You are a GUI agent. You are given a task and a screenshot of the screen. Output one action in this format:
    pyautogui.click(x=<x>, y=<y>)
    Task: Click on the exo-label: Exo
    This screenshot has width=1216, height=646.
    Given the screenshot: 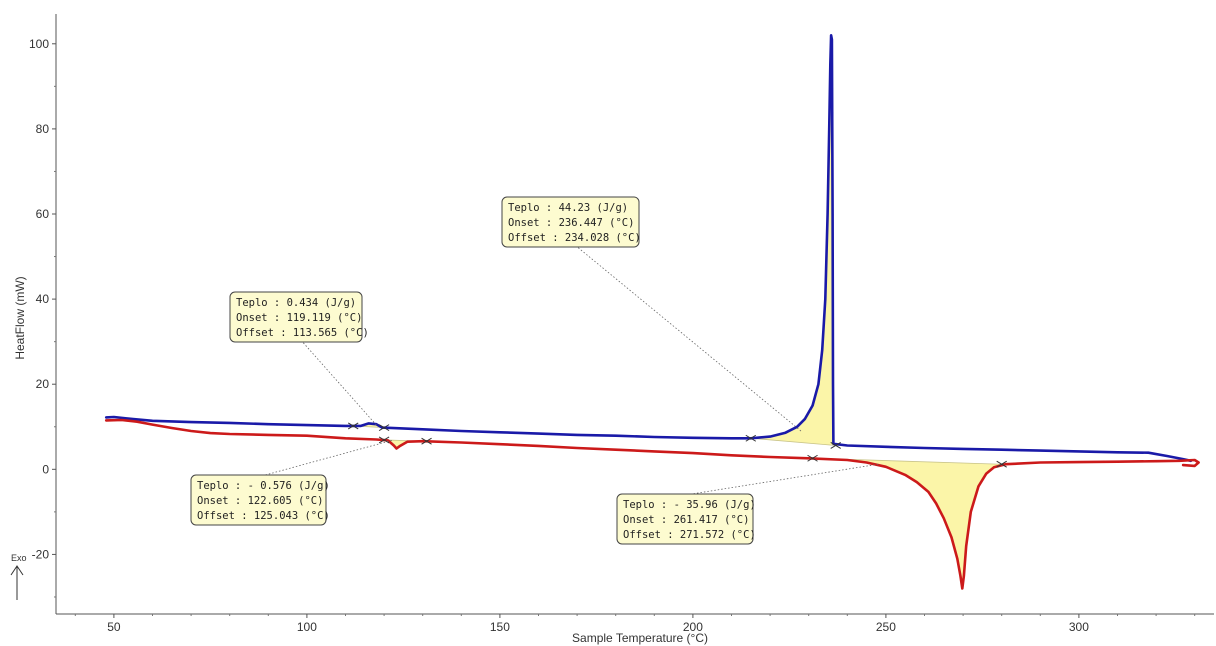 What is the action you would take?
    pyautogui.click(x=19, y=558)
    